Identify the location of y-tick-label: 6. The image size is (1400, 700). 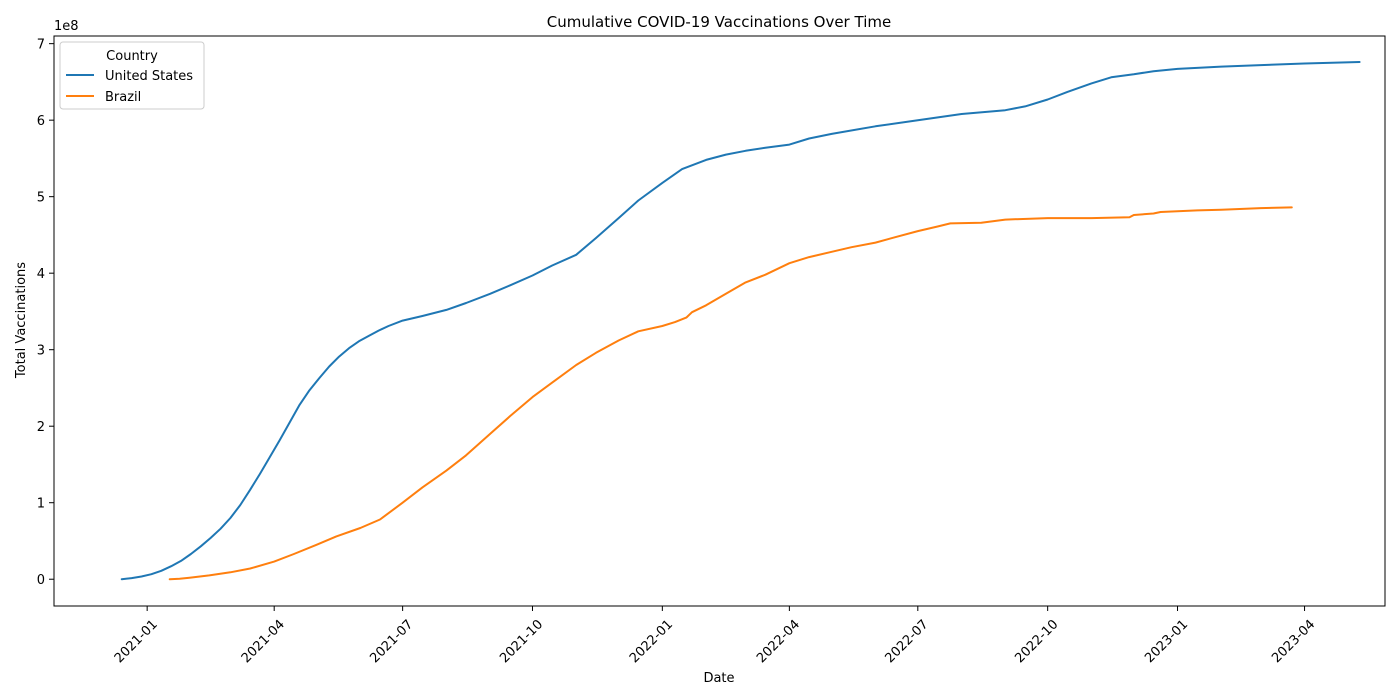
(41, 121).